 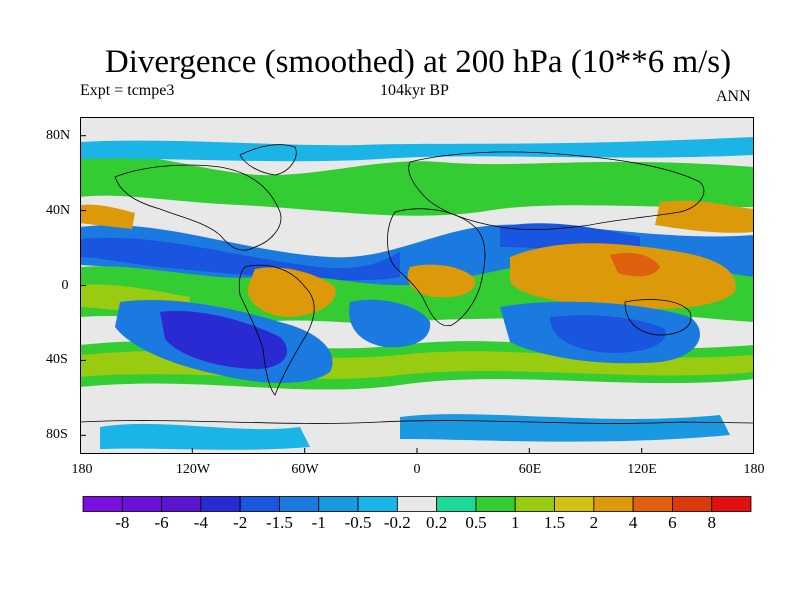 What do you see at coordinates (58, 210) in the screenshot?
I see `lat-label-40n: 40N` at bounding box center [58, 210].